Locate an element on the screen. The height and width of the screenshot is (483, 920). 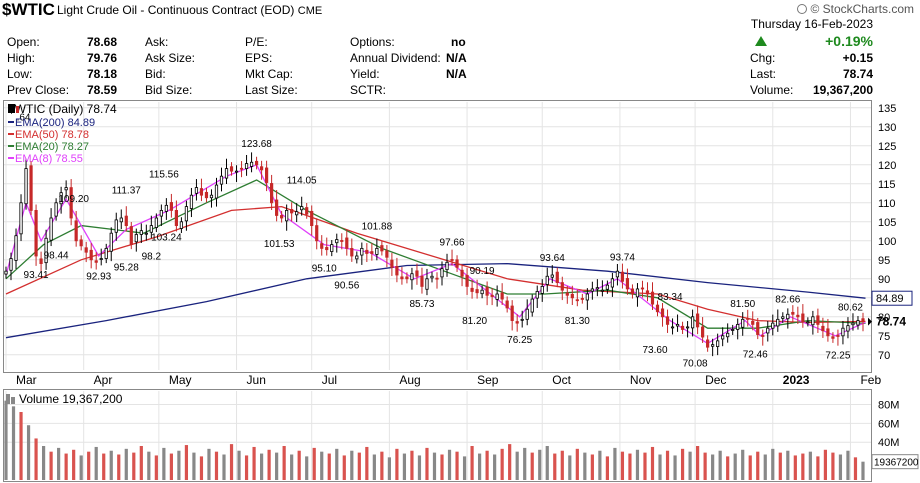
low-label: Low: is located at coordinates (20, 74).